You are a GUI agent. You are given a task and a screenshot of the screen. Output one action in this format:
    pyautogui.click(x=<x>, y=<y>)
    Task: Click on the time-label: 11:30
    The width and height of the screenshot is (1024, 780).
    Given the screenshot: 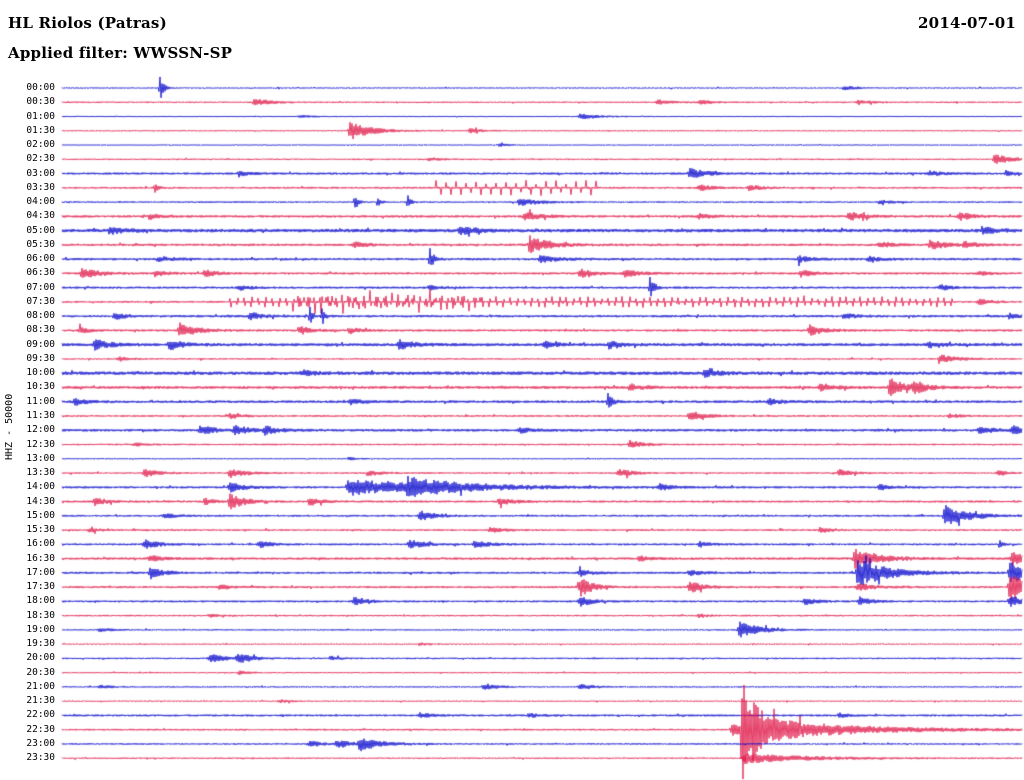 What is the action you would take?
    pyautogui.click(x=40, y=415)
    